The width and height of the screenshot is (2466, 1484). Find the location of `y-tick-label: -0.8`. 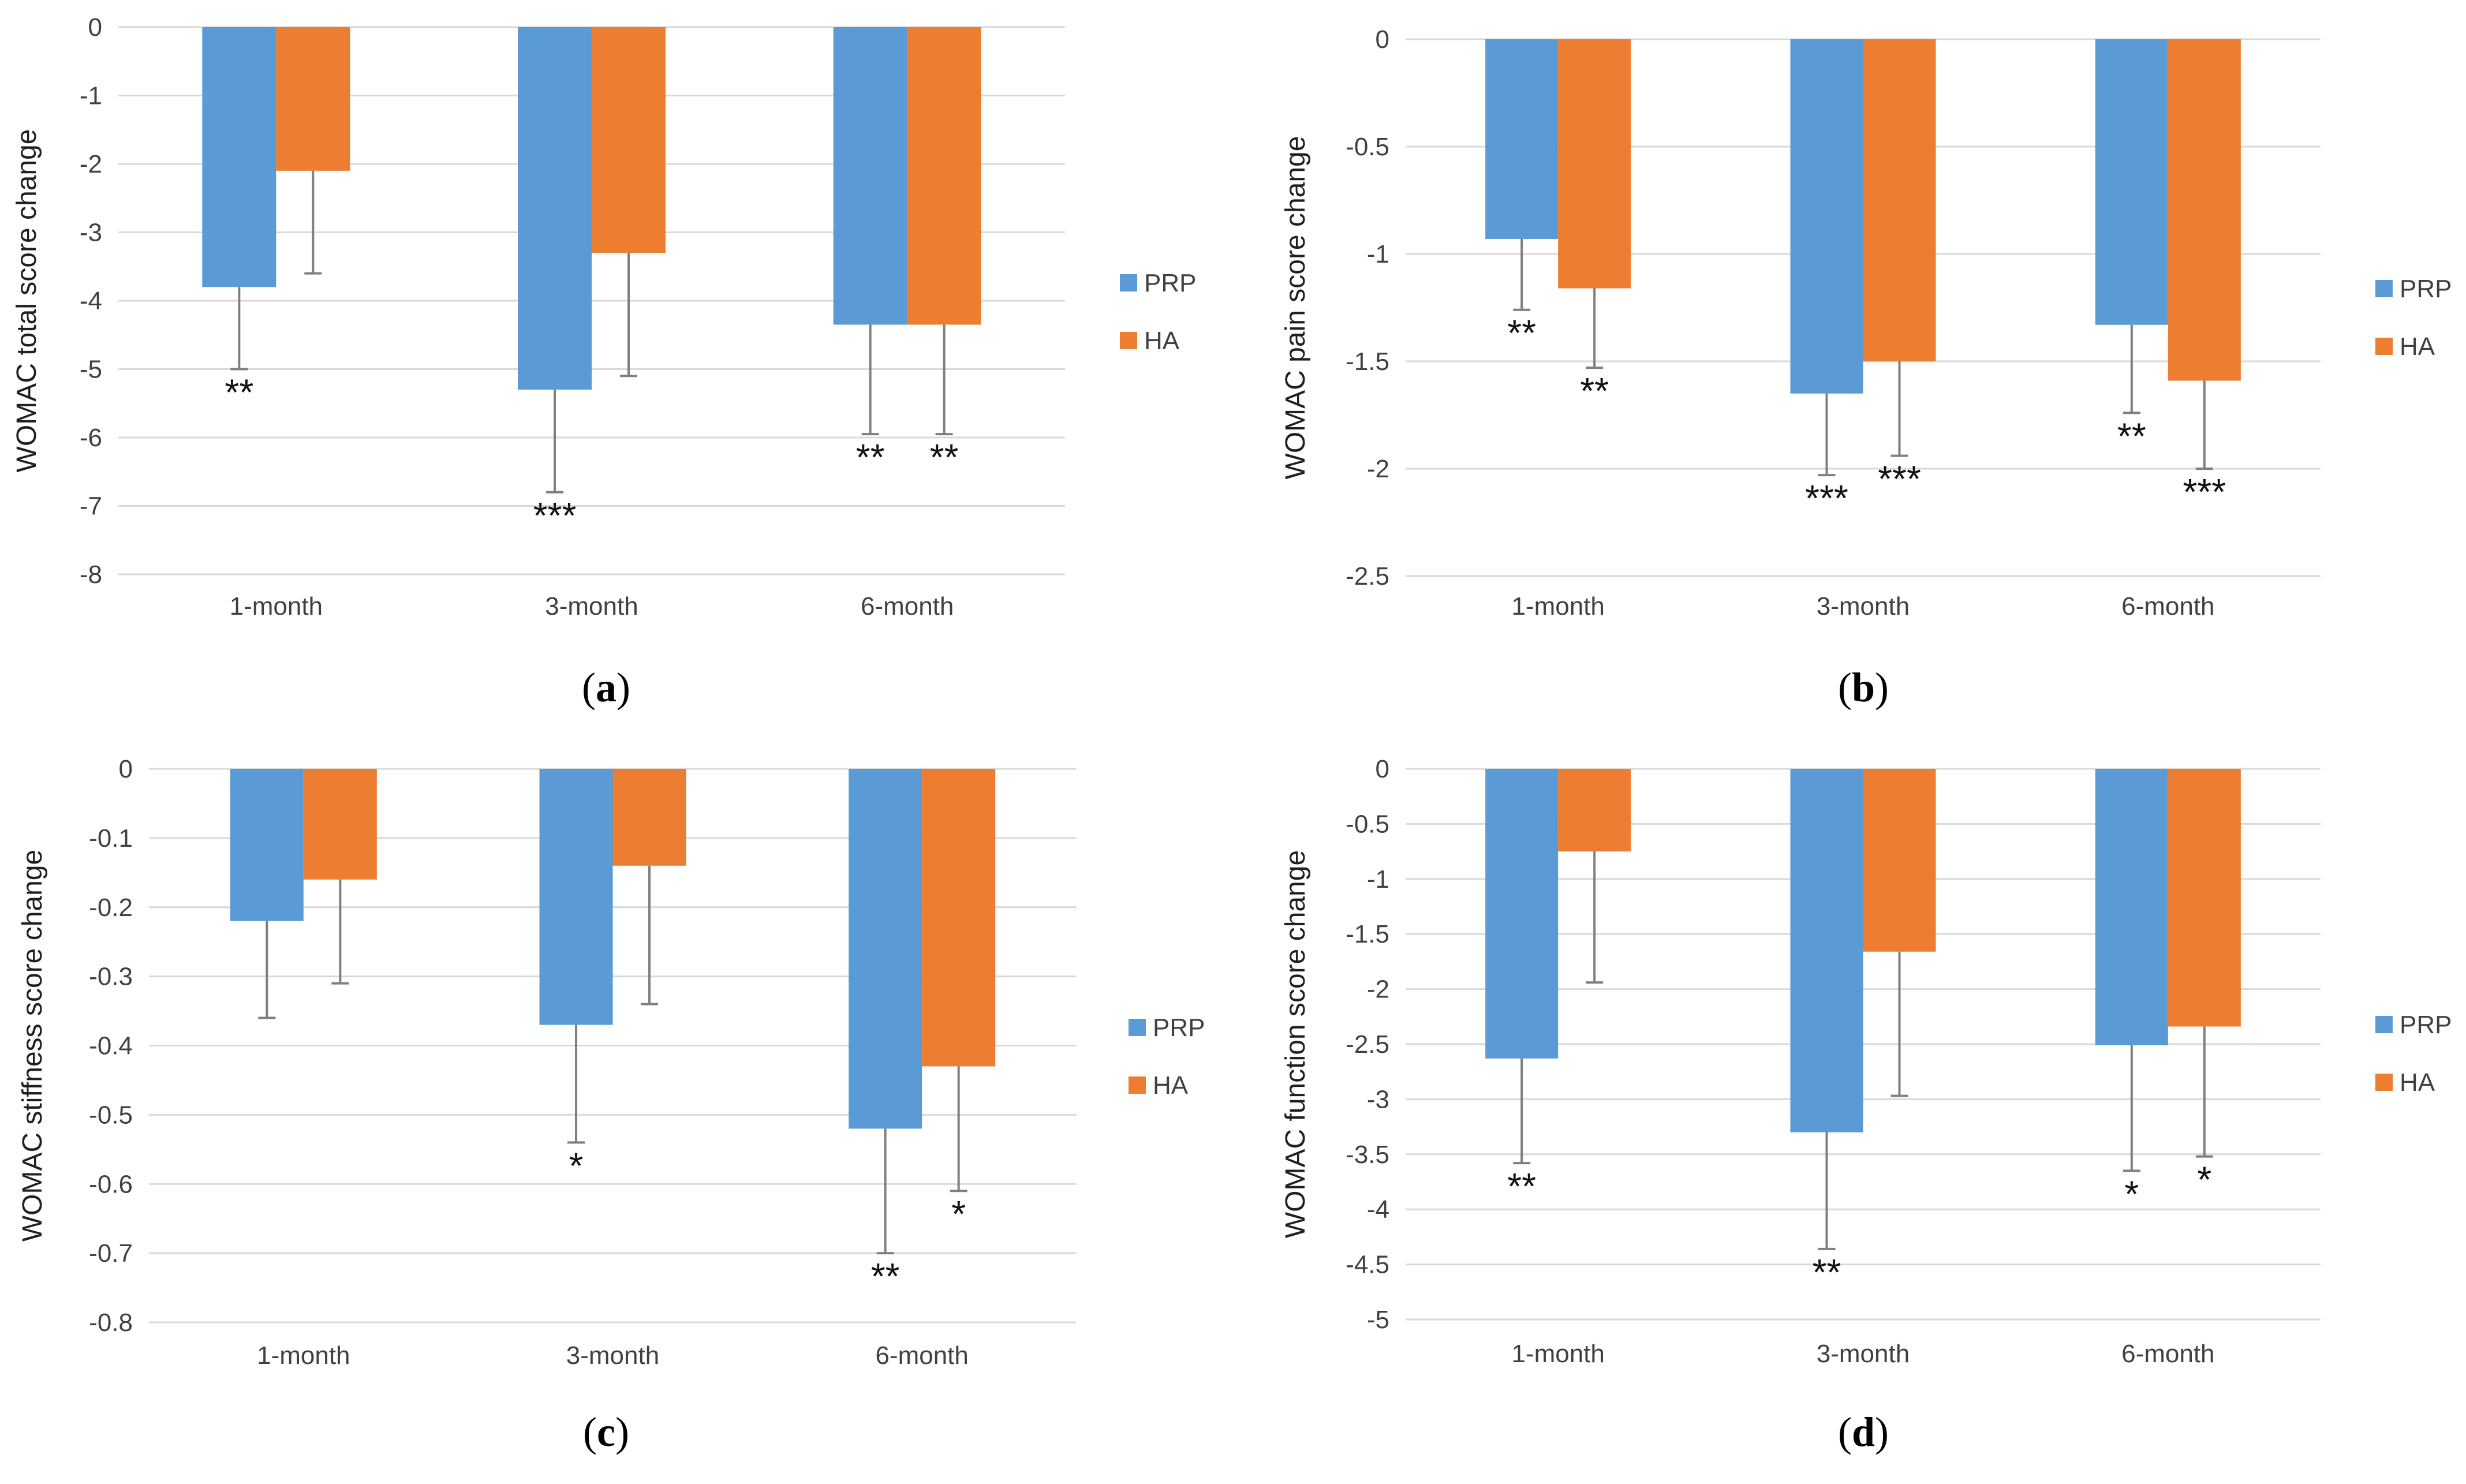

y-tick-label: -0.8 is located at coordinates (111, 1323).